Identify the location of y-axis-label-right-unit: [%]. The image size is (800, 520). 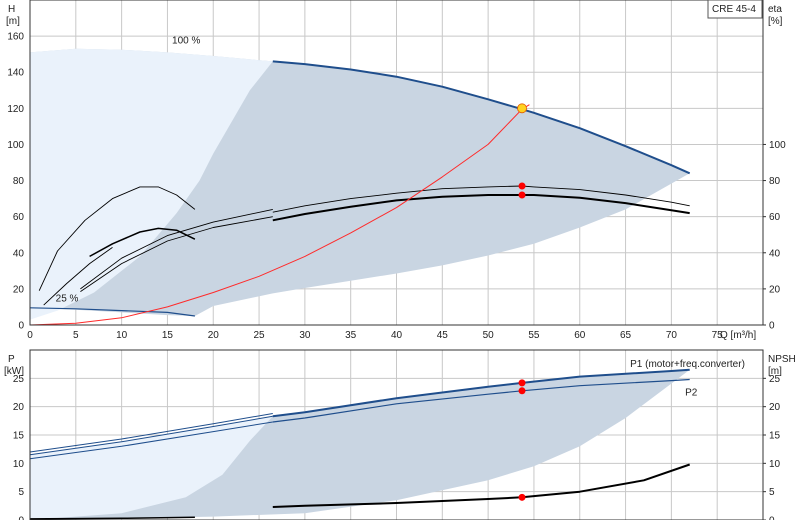
(775, 21).